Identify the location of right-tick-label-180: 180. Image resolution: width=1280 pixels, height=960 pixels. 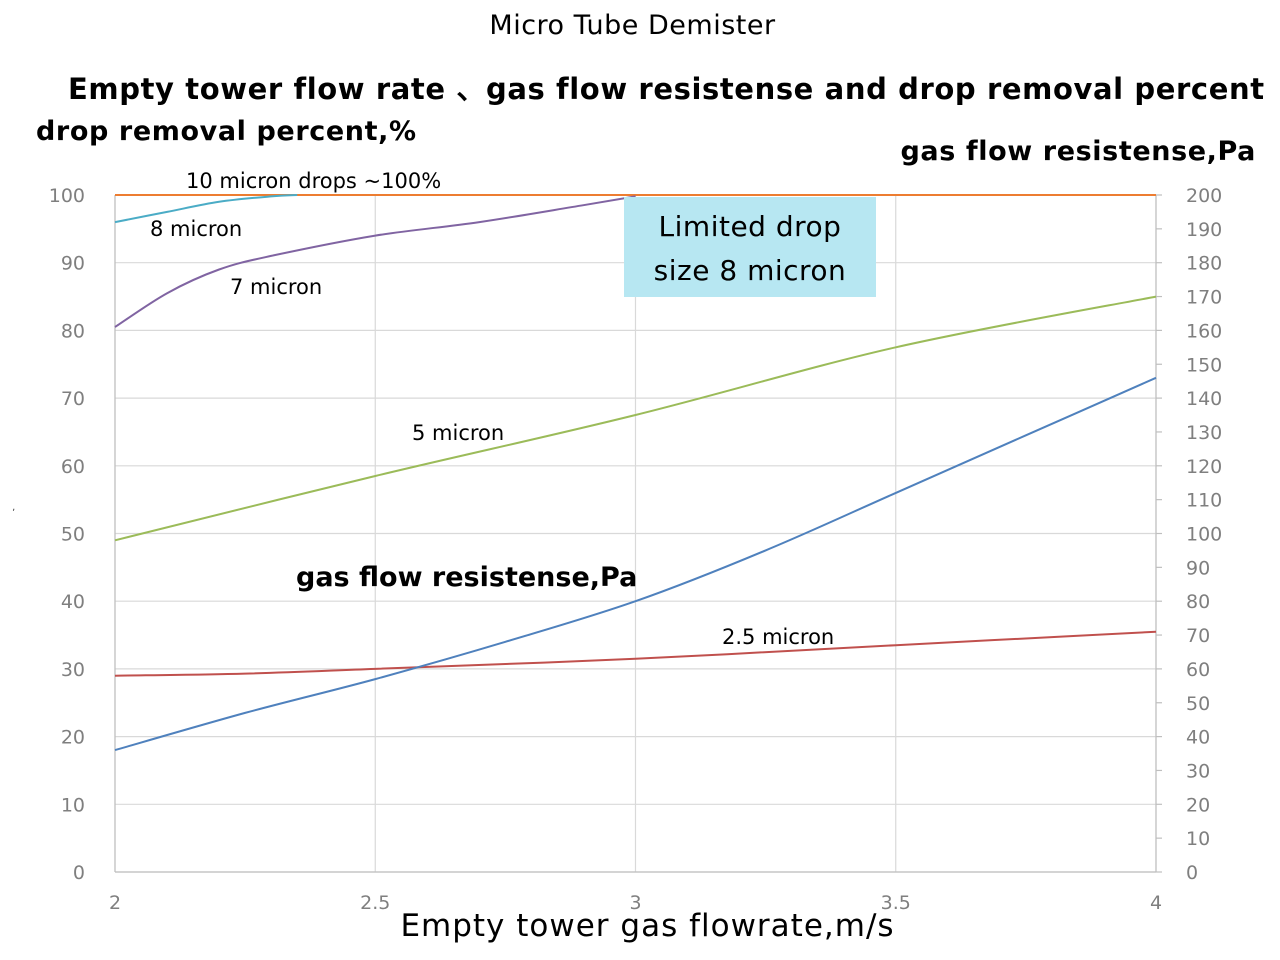
(1204, 264).